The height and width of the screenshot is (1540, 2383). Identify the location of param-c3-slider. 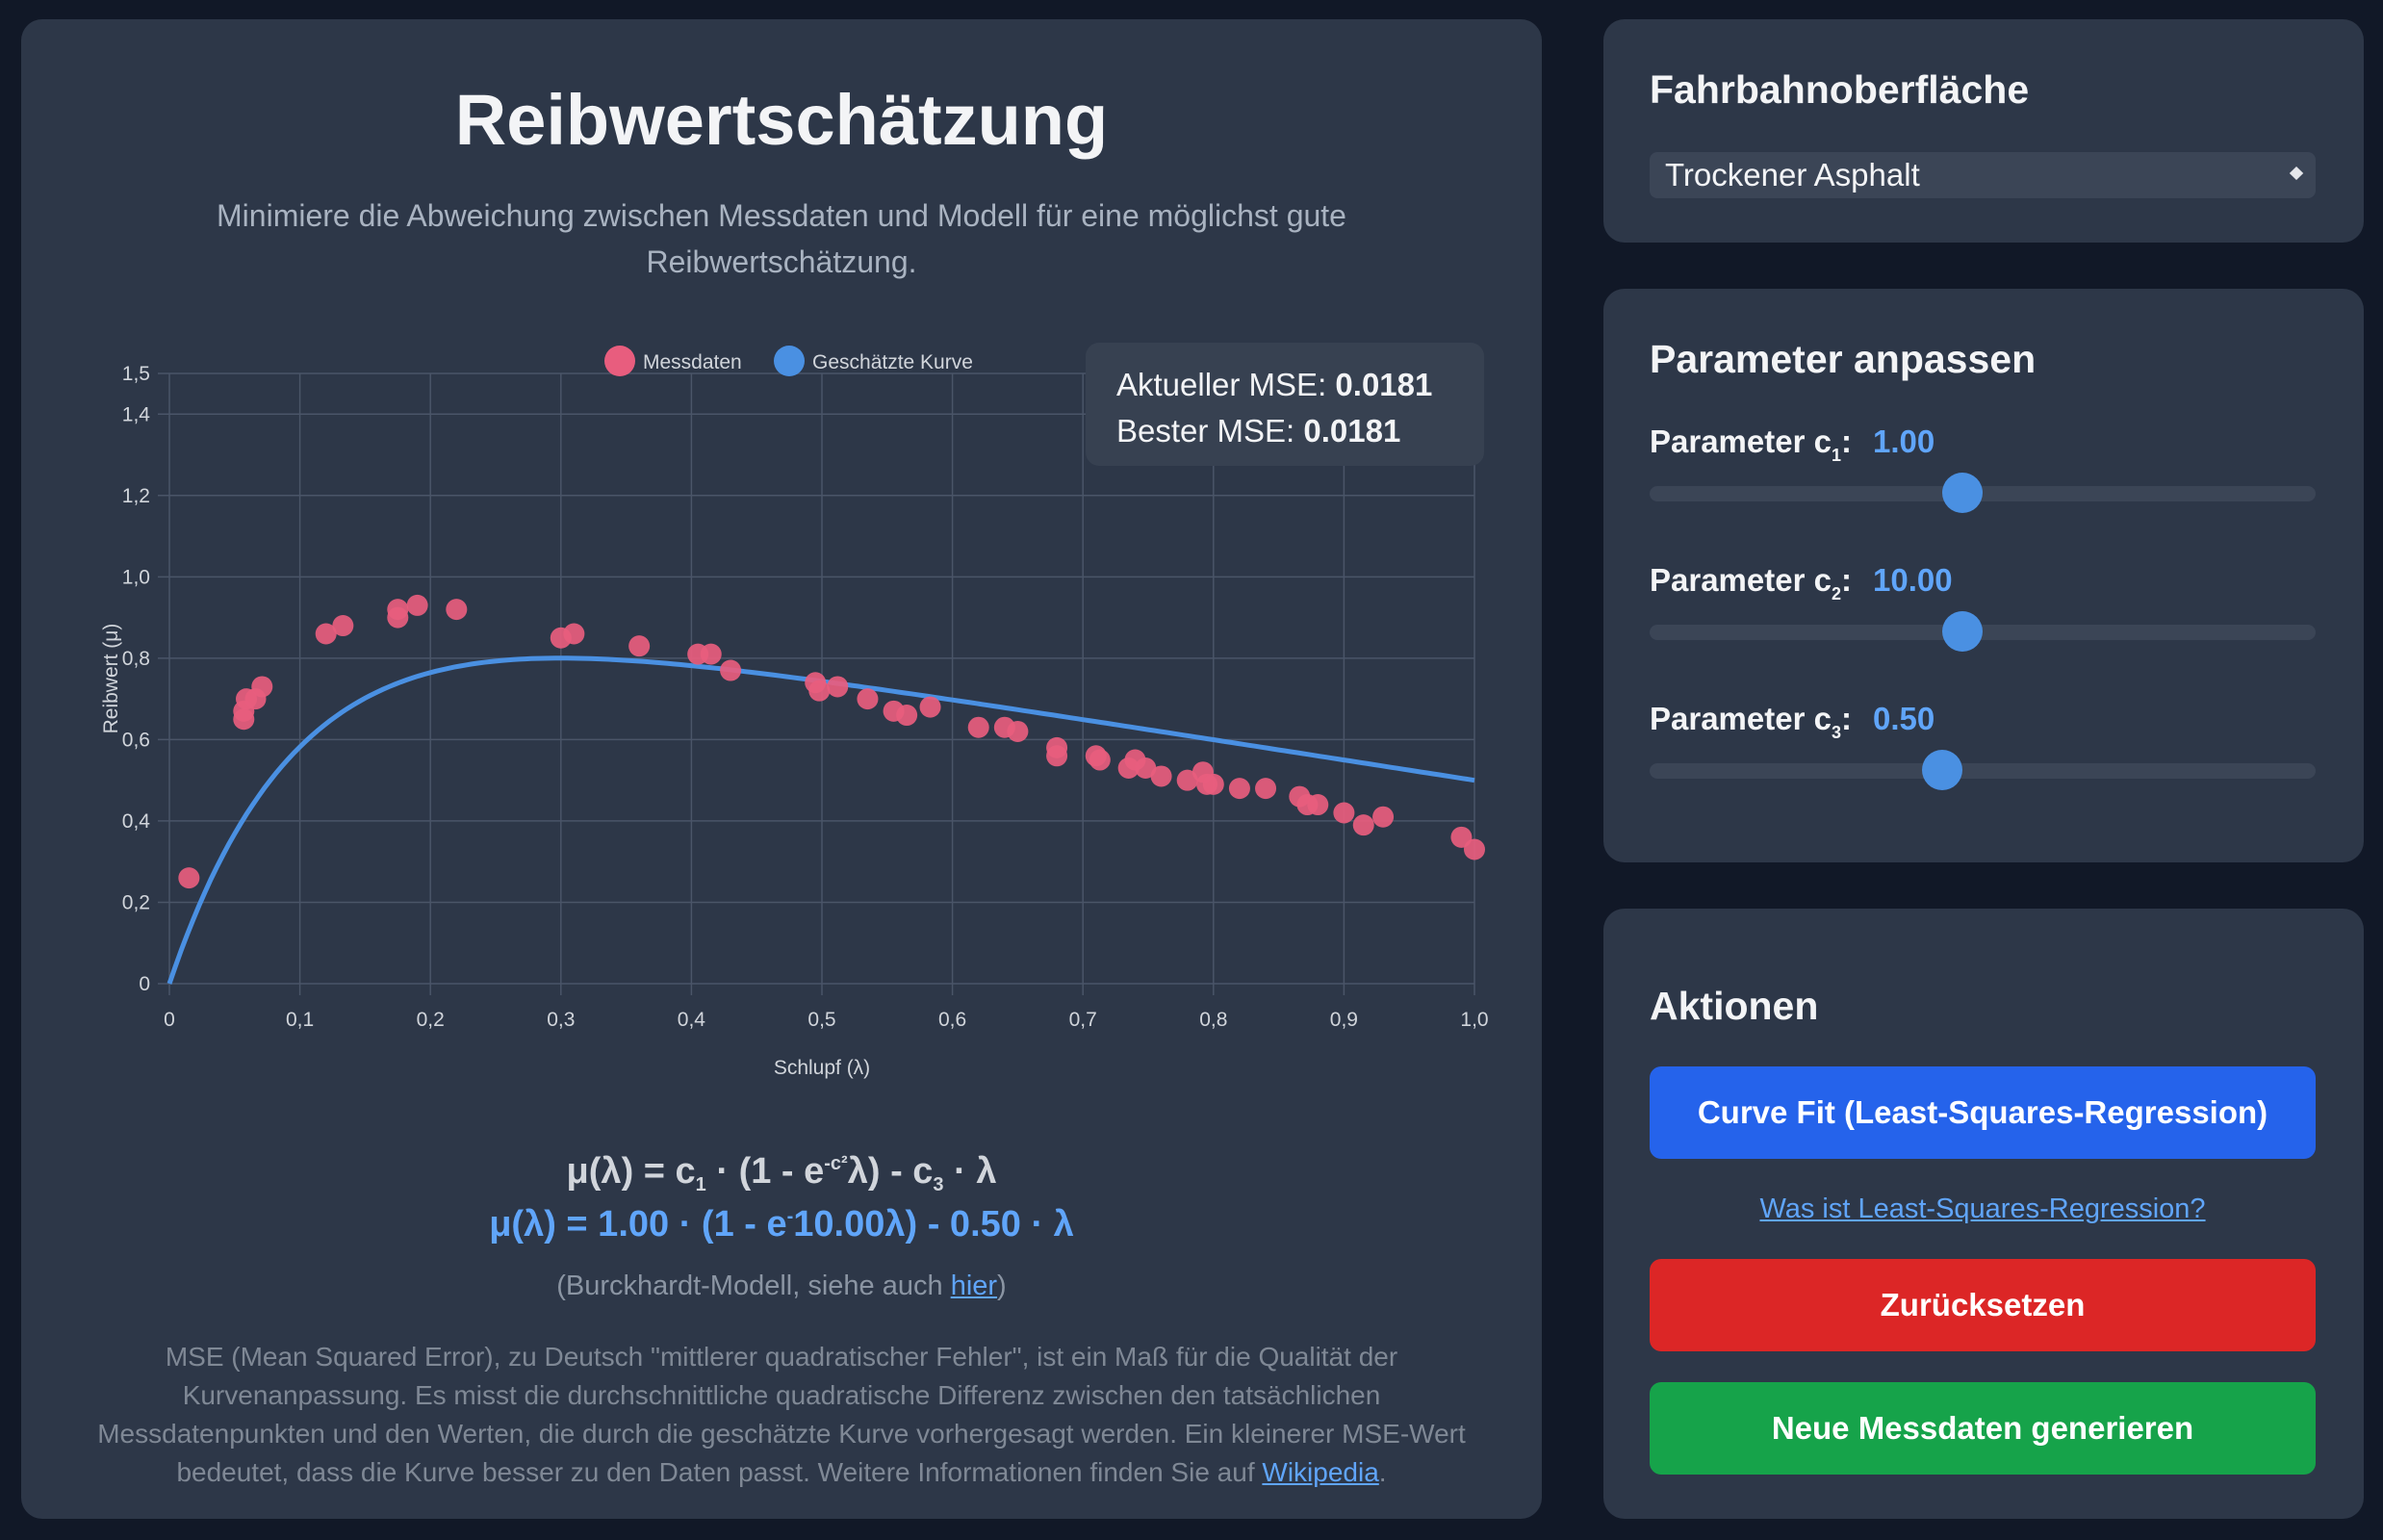
(1983, 770).